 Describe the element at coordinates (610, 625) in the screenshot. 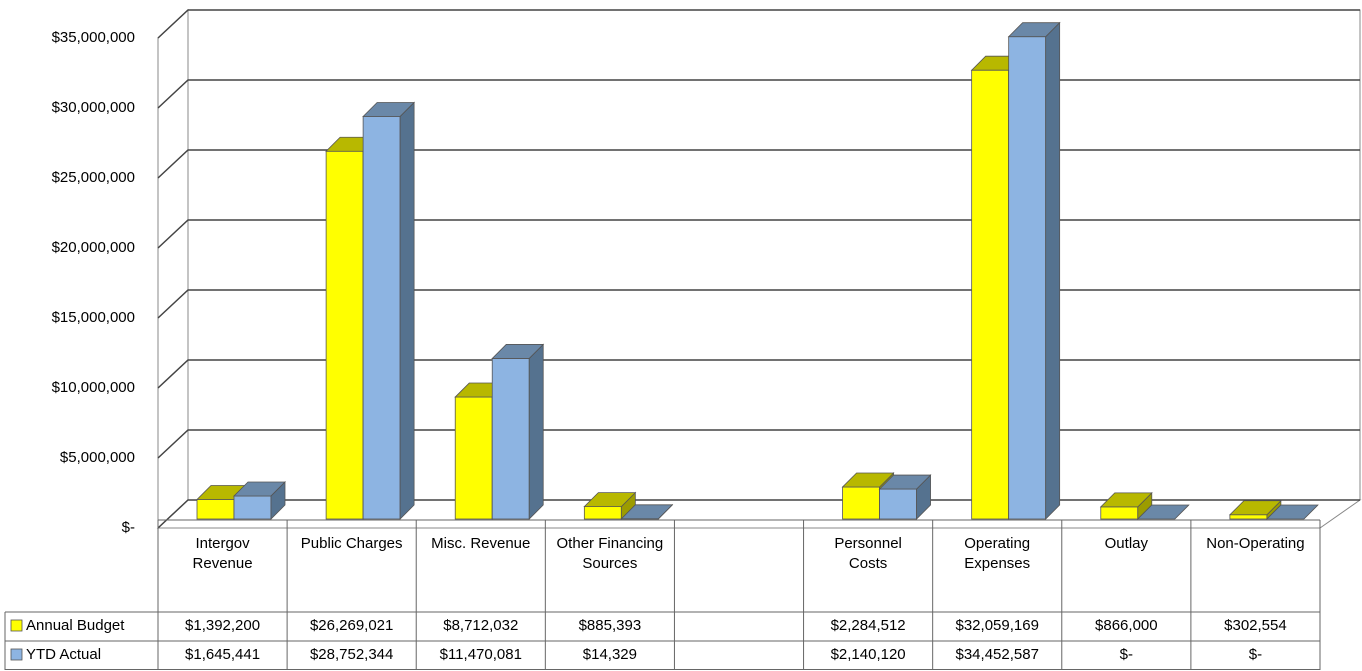

I see `table-value: $885,393` at that location.